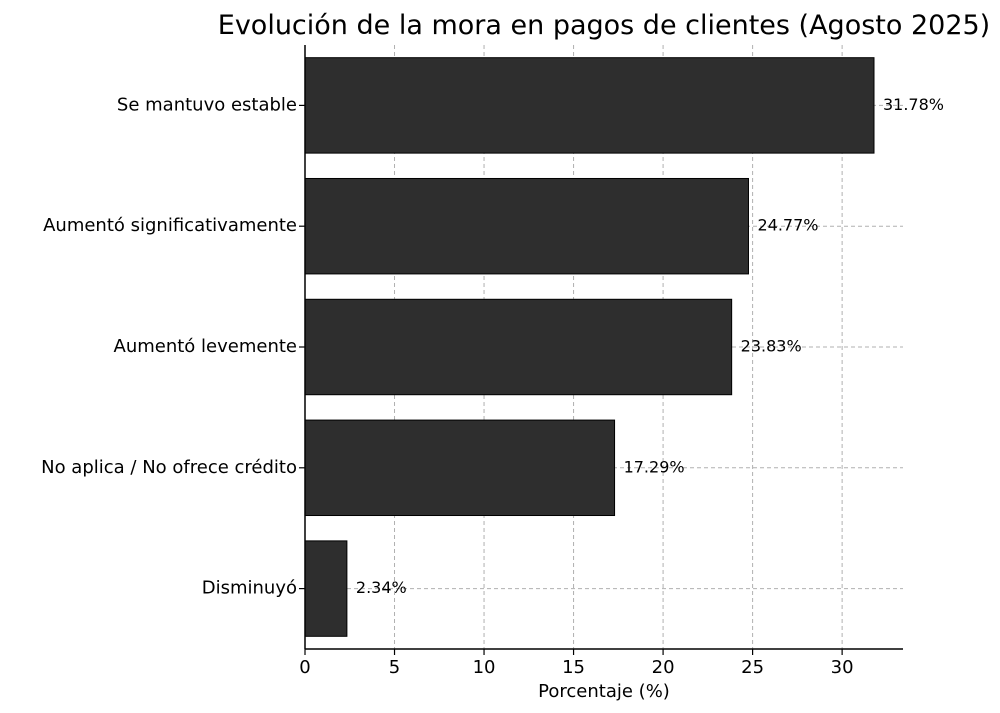 This screenshot has height=713, width=1000. What do you see at coordinates (913, 104) in the screenshot?
I see `data-label: 31.78%` at bounding box center [913, 104].